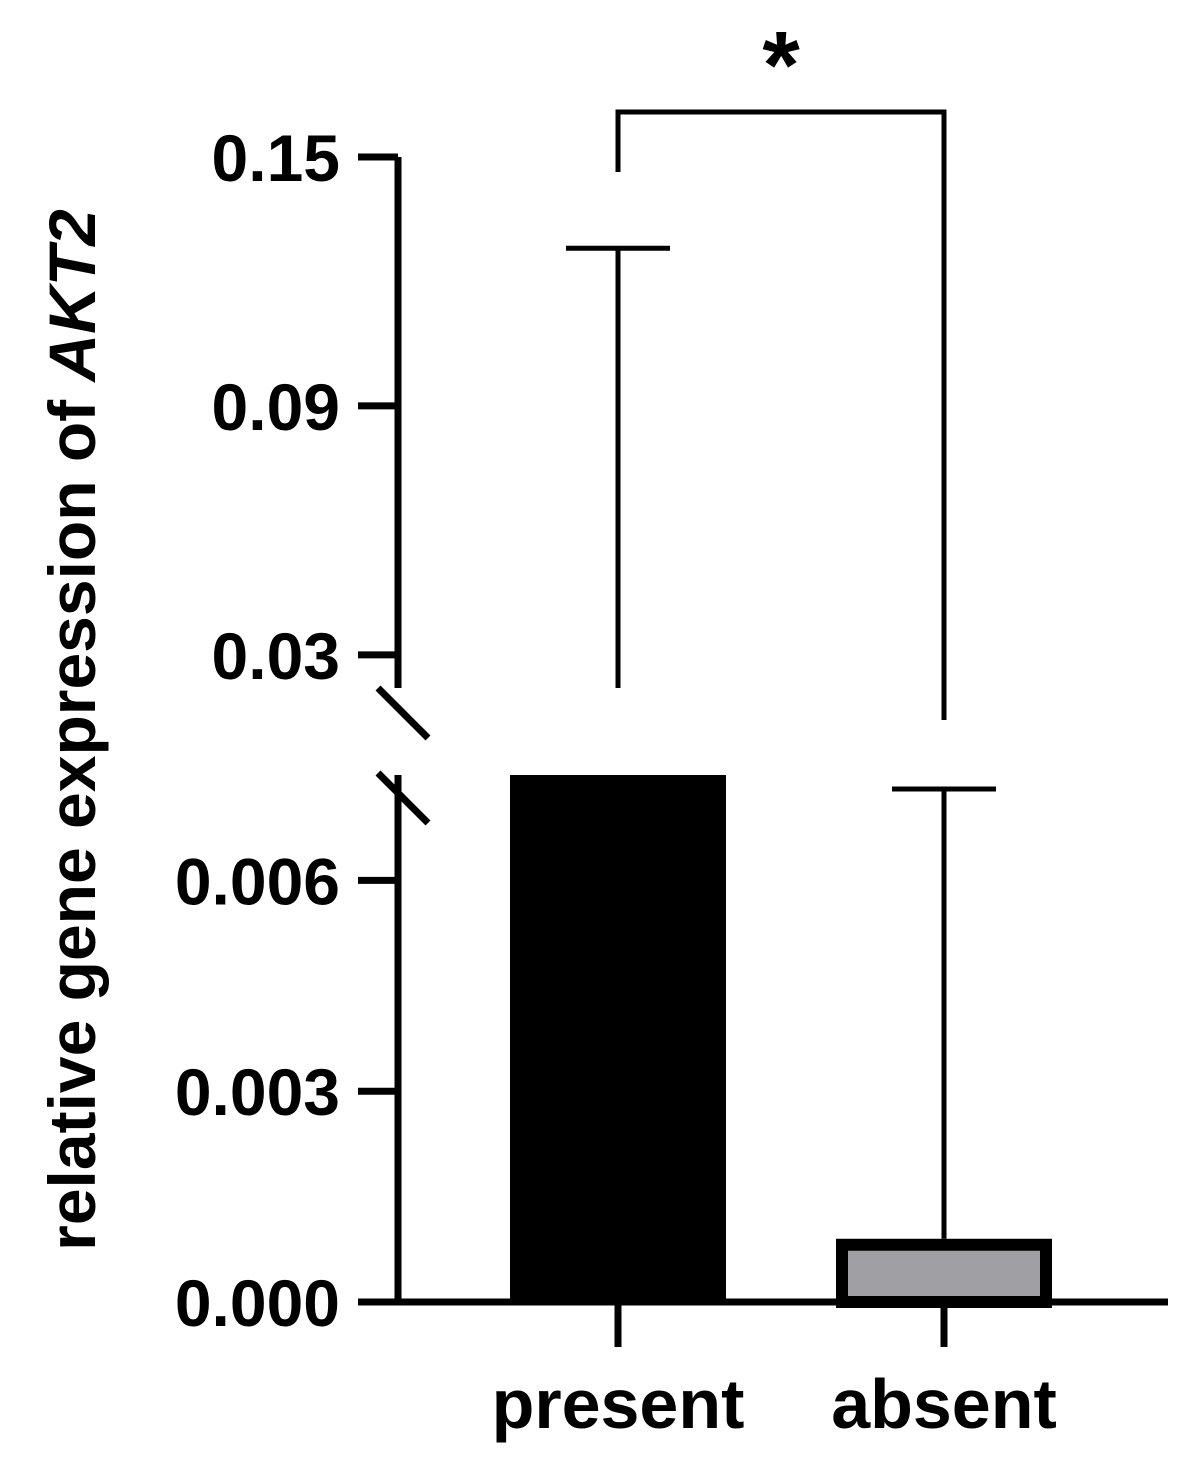 Image resolution: width=1191 pixels, height=1473 pixels. What do you see at coordinates (276, 407) in the screenshot?
I see `y-tick-label: 0.09` at bounding box center [276, 407].